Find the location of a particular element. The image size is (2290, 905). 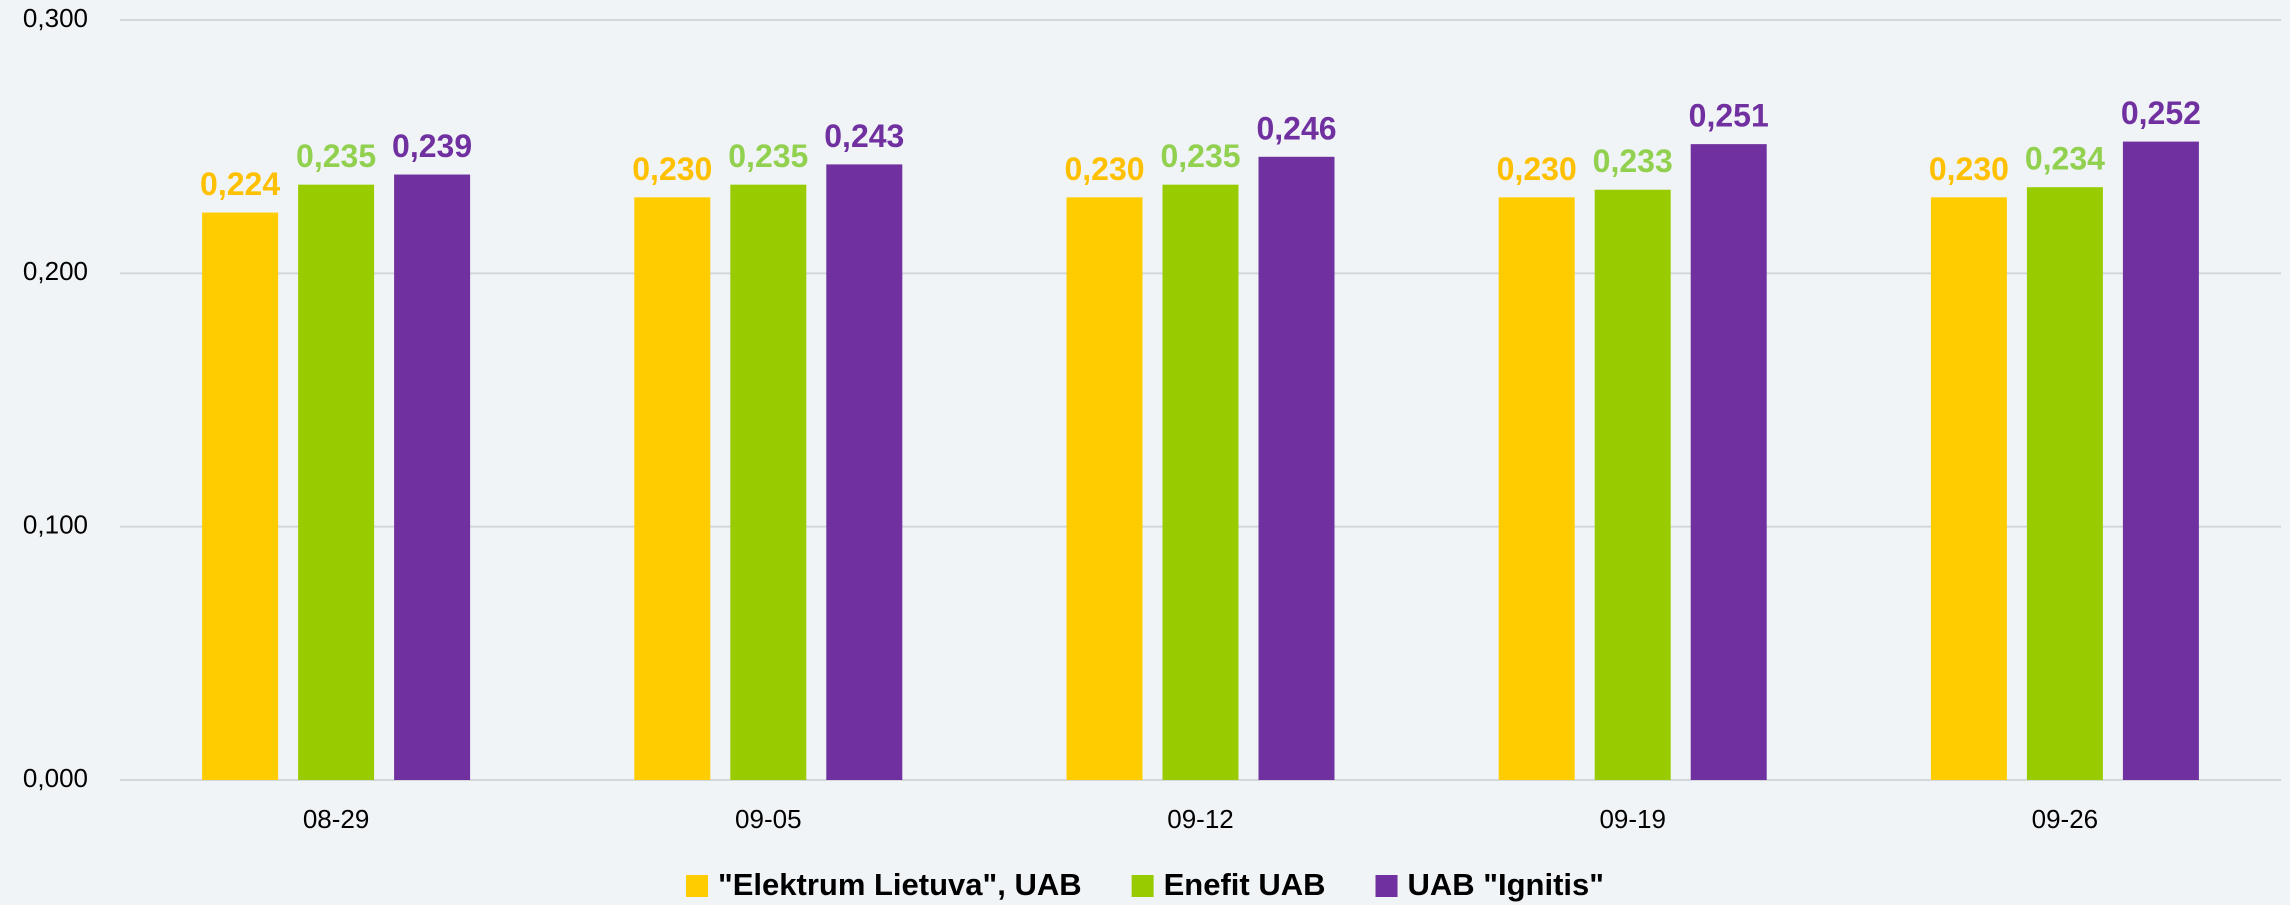

y-tick-label: 0,100 is located at coordinates (55, 525).